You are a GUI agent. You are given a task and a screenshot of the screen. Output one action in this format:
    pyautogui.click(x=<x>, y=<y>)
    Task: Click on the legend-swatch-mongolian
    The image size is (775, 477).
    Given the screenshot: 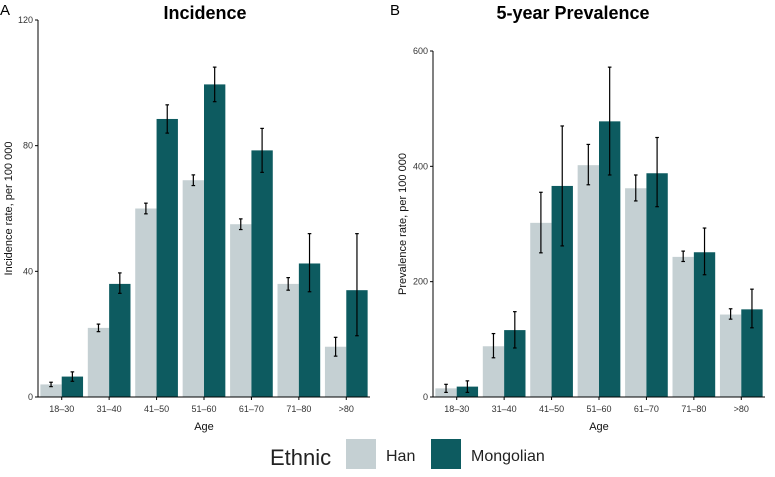 What is the action you would take?
    pyautogui.click(x=446, y=454)
    